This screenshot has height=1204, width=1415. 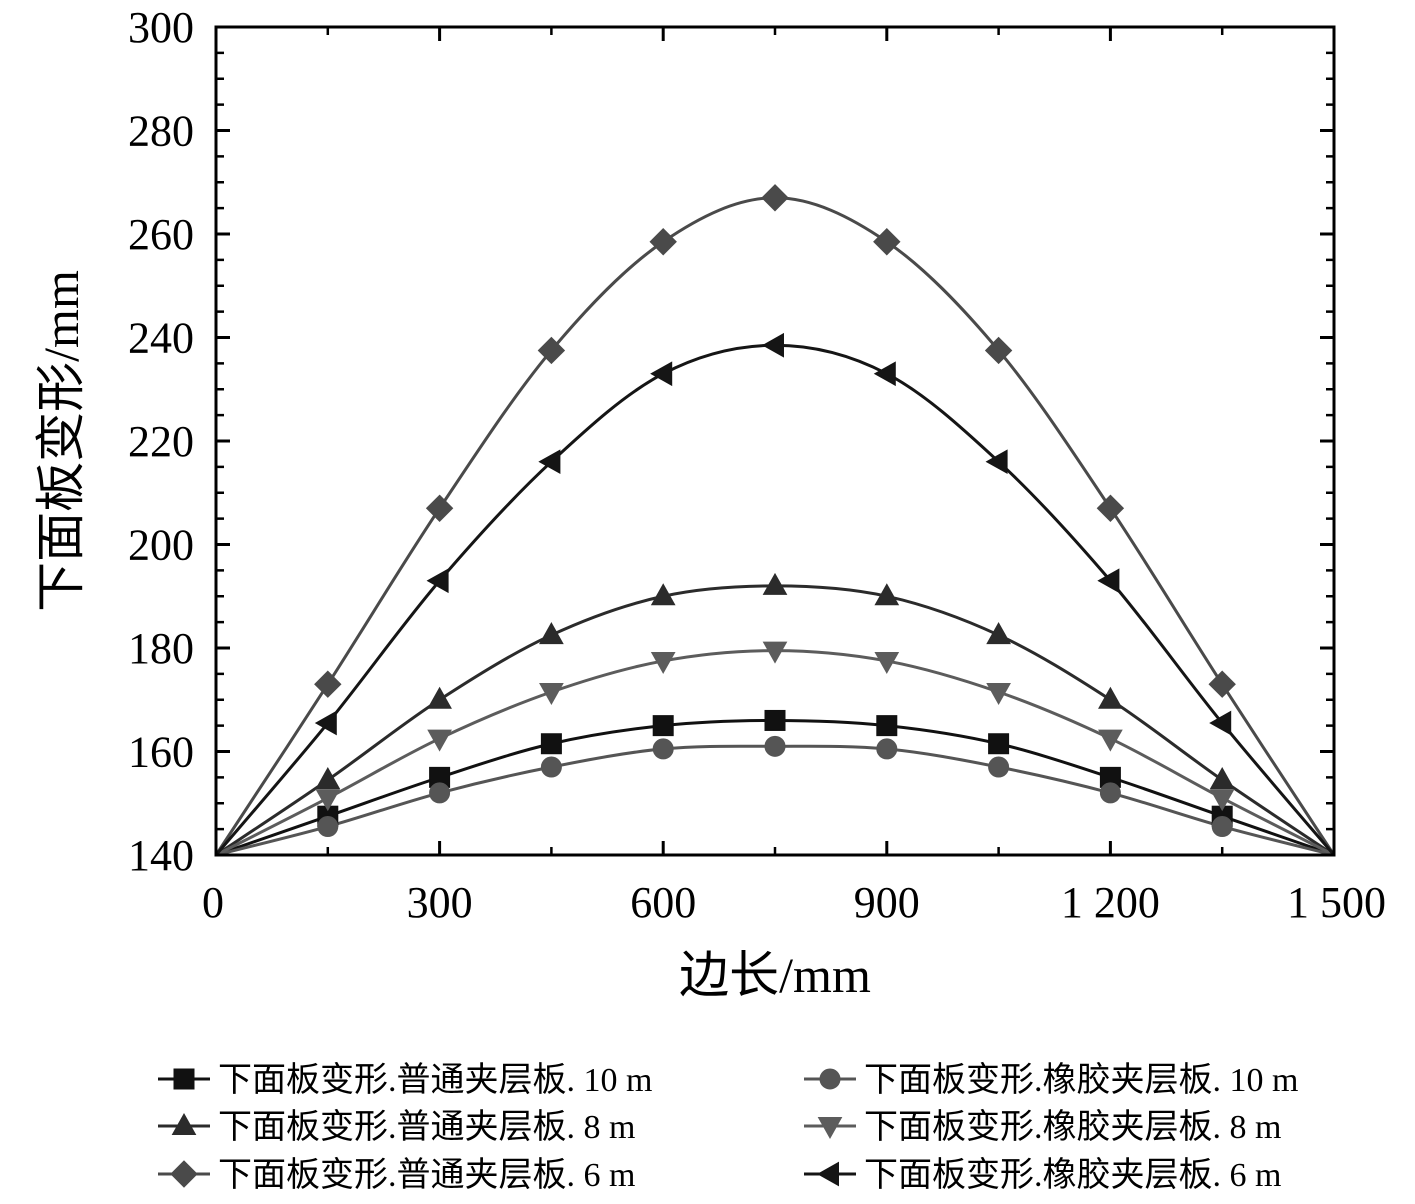 I want to click on legend-item: 下面板变形.普通夹层板. 8 m, so click(x=396, y=1127).